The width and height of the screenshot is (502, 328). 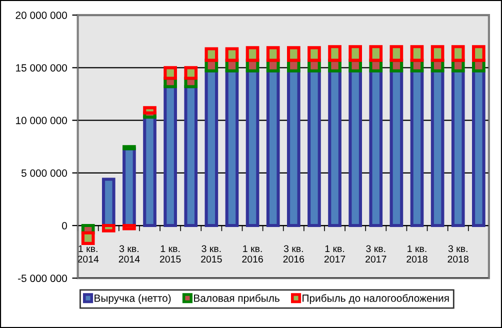 What do you see at coordinates (237, 299) in the screenshot?
I see `legend-label: Валовая прибыль` at bounding box center [237, 299].